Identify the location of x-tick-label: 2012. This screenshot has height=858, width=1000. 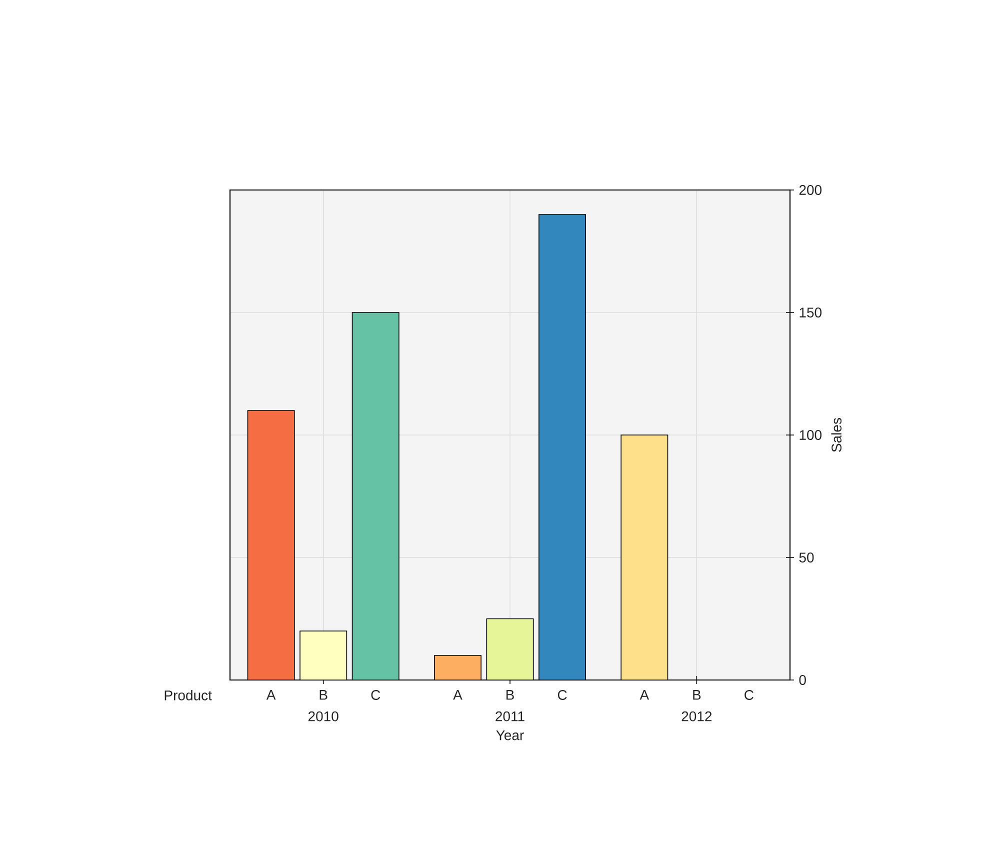
(697, 716).